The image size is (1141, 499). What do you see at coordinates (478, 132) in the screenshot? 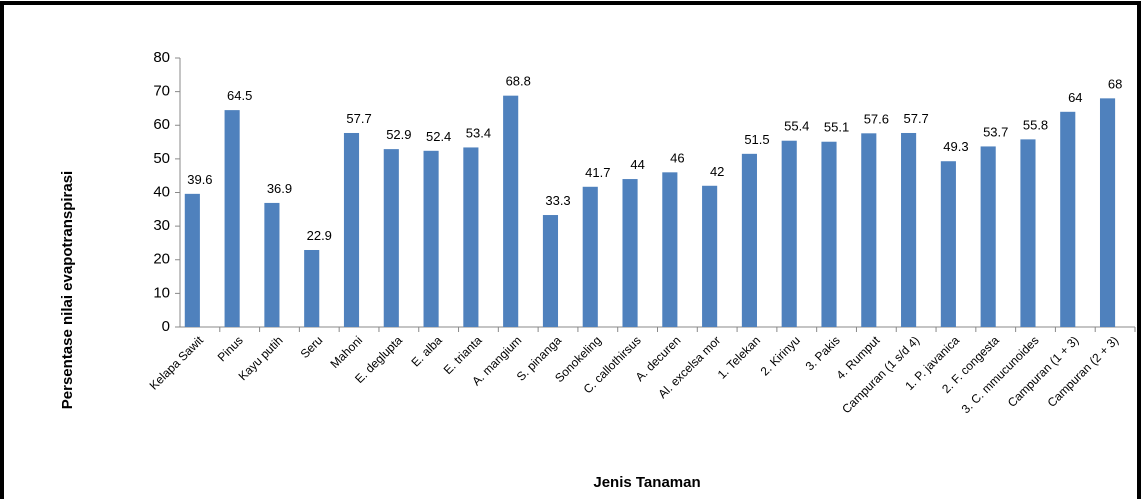
I see `data-label: 53.4` at bounding box center [478, 132].